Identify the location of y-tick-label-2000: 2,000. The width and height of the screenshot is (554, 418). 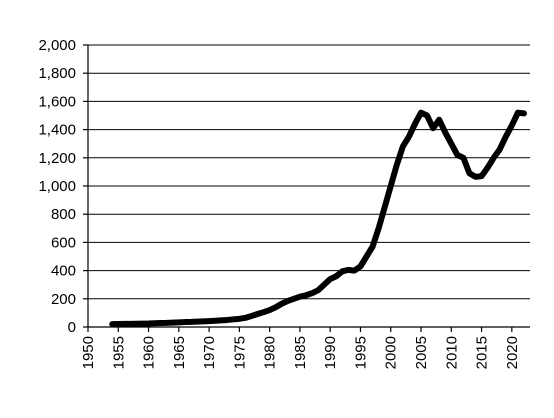
(57, 45).